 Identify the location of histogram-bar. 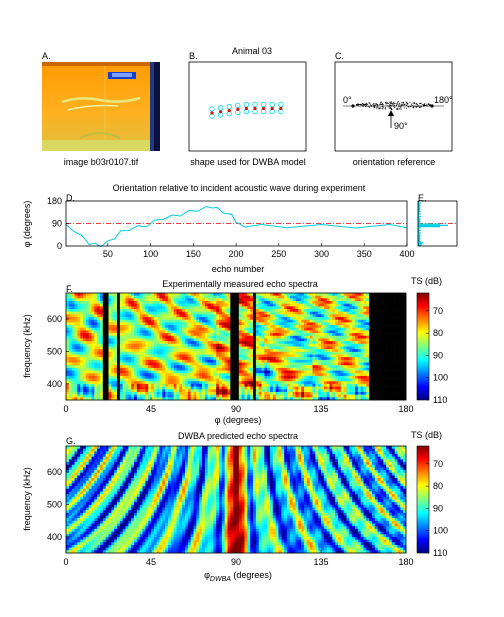
(419, 217).